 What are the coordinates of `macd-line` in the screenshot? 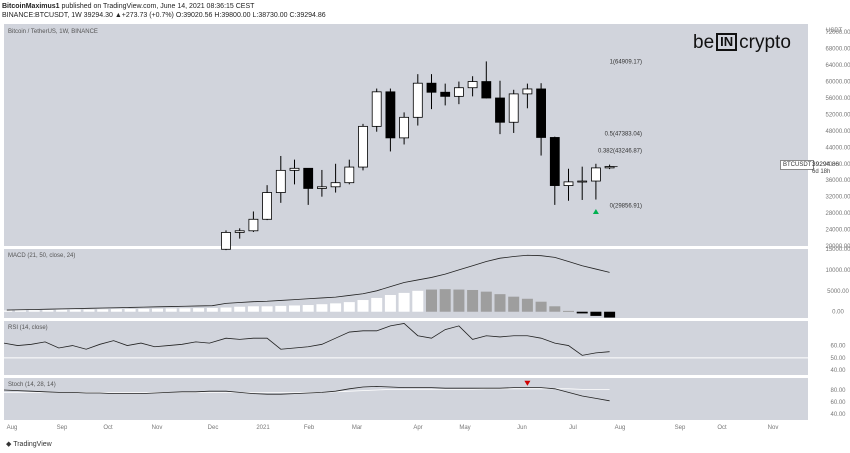 It's located at (308, 282).